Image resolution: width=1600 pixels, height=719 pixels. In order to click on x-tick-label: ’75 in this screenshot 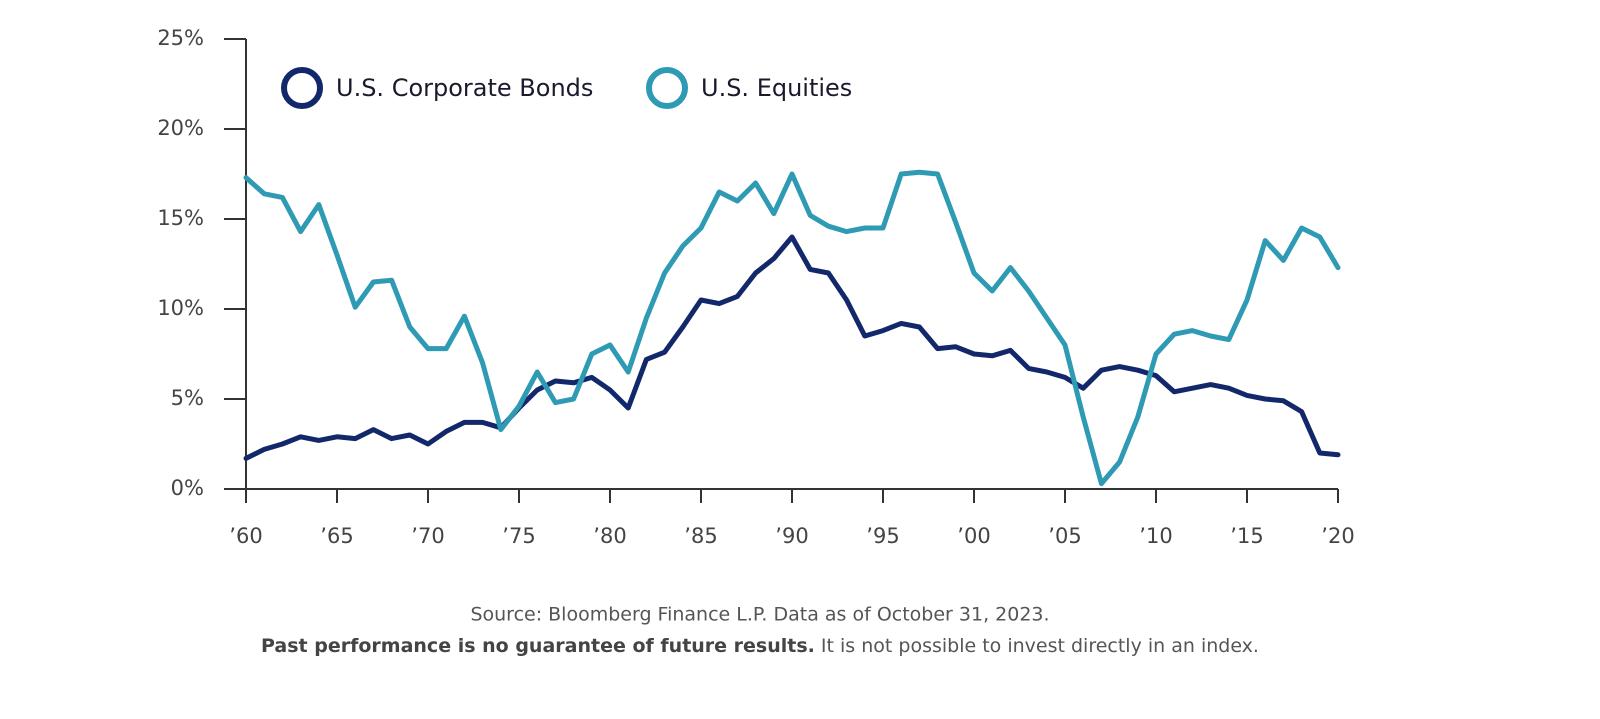, I will do `click(518, 536)`.